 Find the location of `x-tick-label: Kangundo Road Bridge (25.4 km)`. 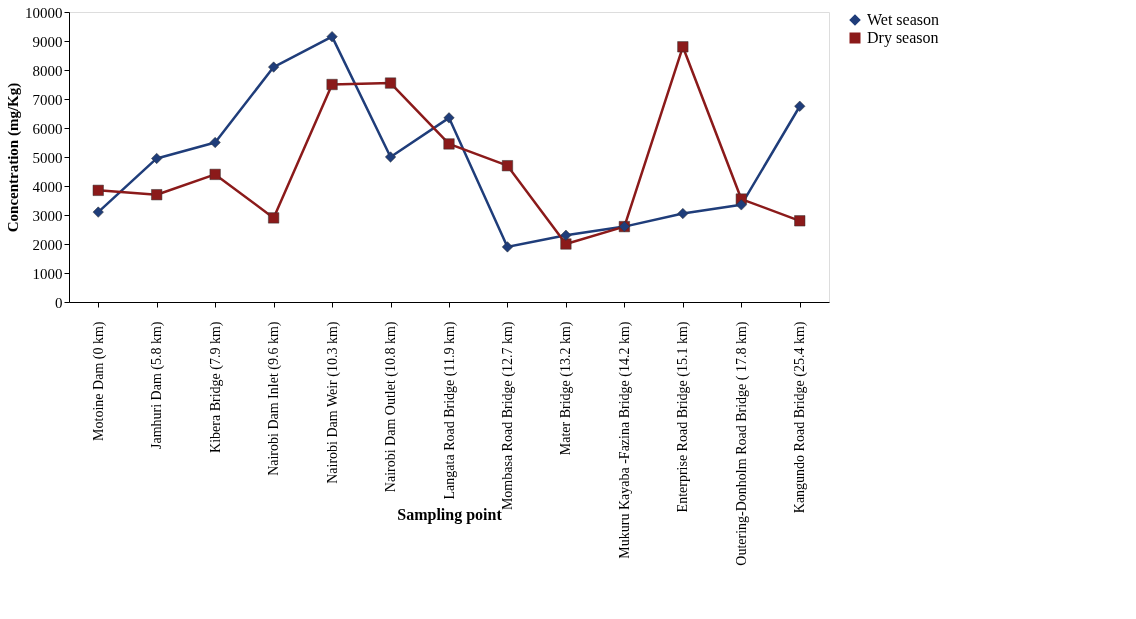

x-tick-label: Kangundo Road Bridge (25.4 km) is located at coordinates (800, 417).